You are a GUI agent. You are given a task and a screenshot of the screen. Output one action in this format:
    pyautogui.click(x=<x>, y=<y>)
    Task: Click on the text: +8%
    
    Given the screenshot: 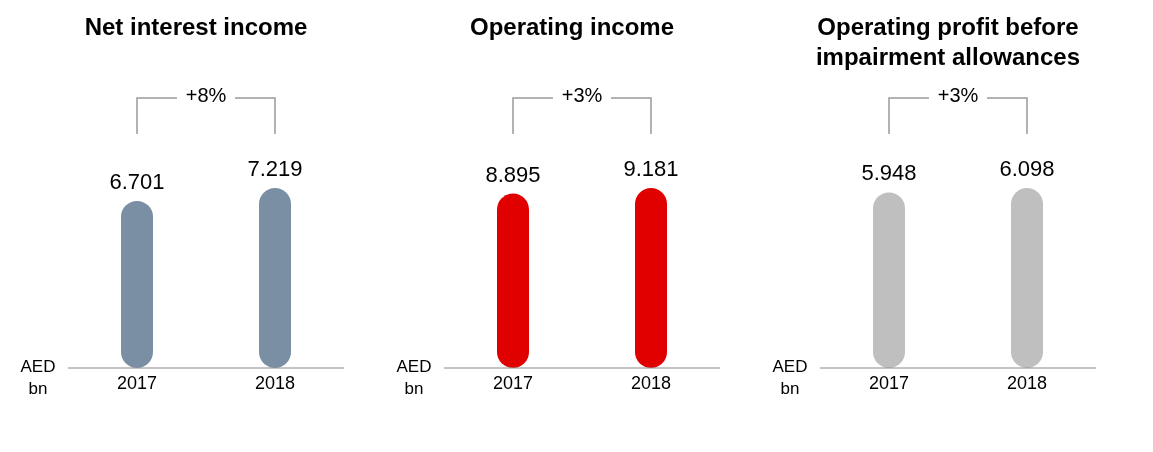 What is the action you would take?
    pyautogui.click(x=206, y=95)
    